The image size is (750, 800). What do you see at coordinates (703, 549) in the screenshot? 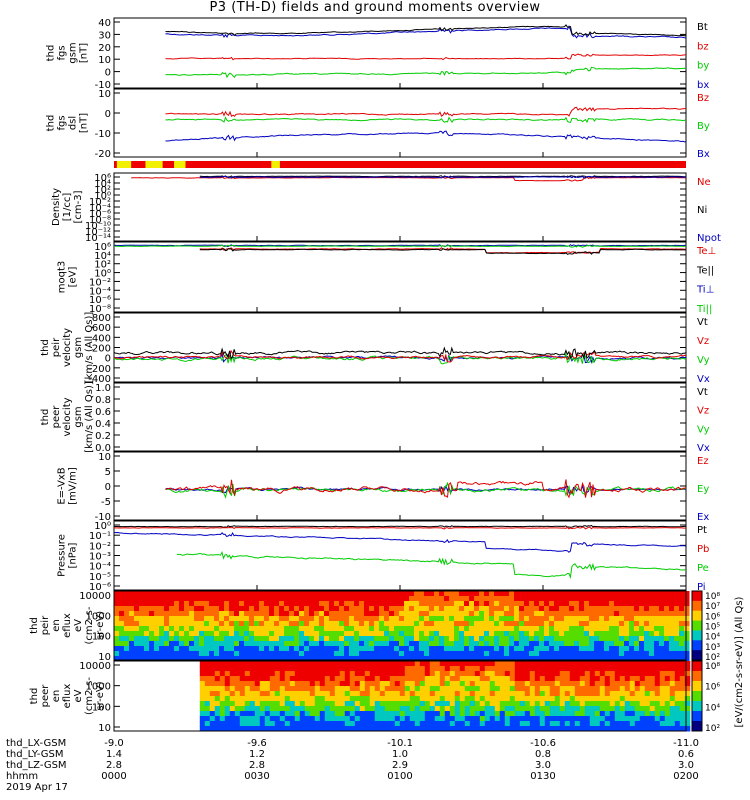
I see `legend-pb: Pb` at bounding box center [703, 549].